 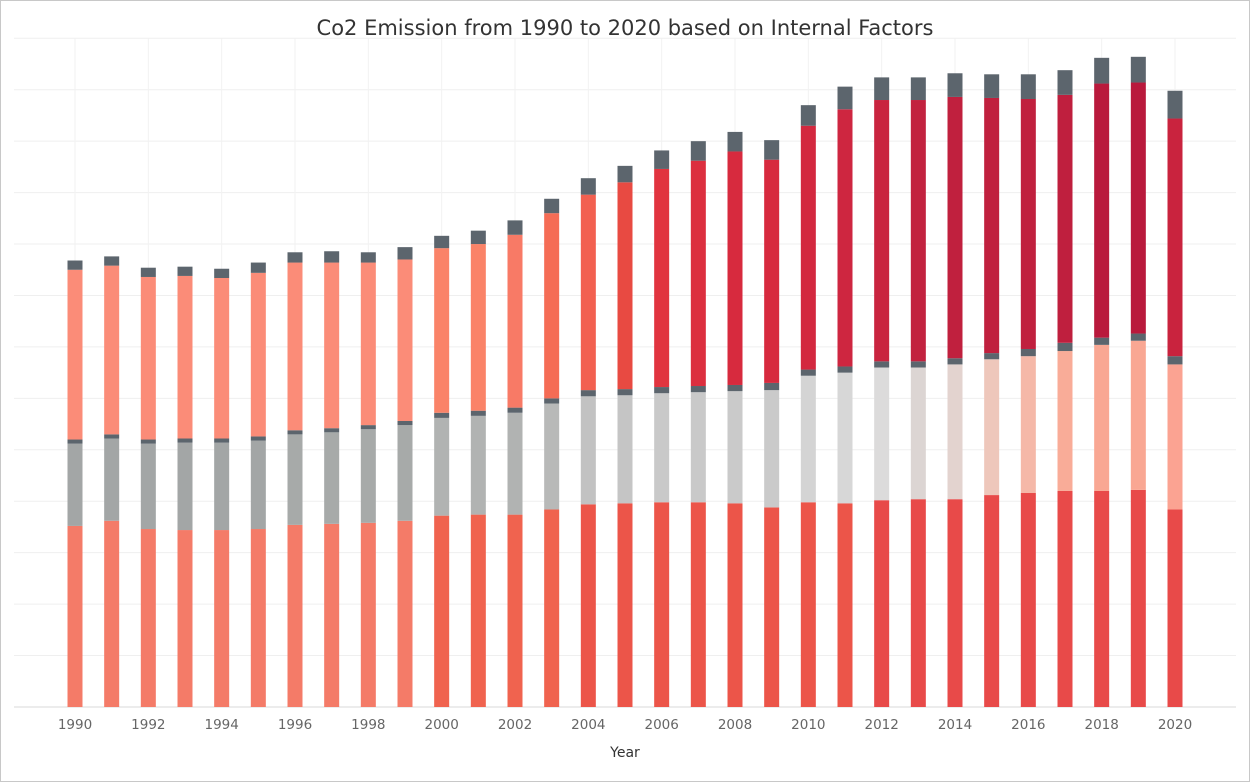 What do you see at coordinates (808, 439) in the screenshot?
I see `bar-segment-2010-s2` at bounding box center [808, 439].